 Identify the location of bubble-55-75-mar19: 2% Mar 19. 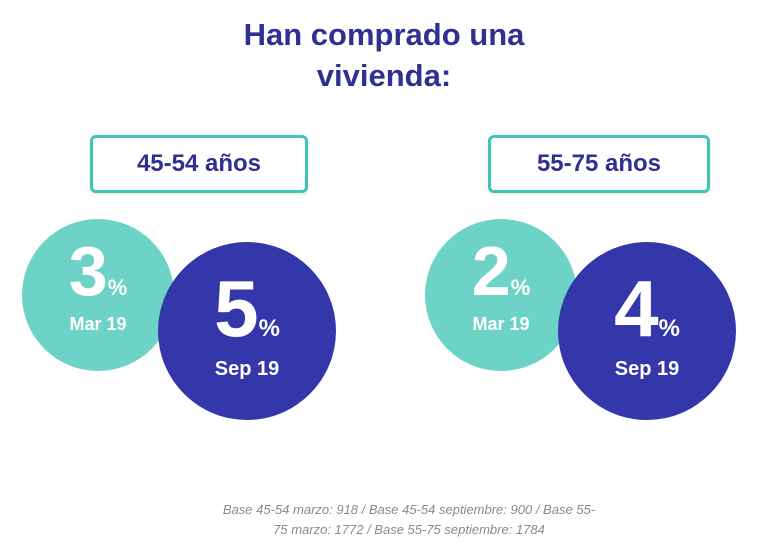
(501, 295).